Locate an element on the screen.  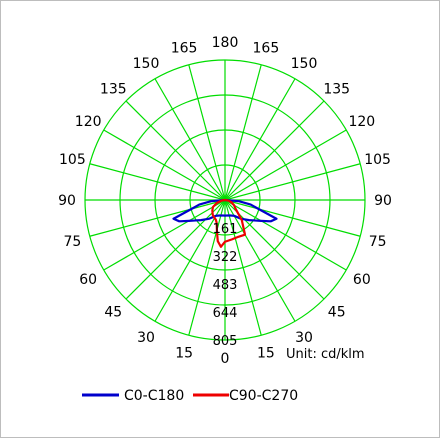
radial-tick-label: 805 is located at coordinates (225, 341).